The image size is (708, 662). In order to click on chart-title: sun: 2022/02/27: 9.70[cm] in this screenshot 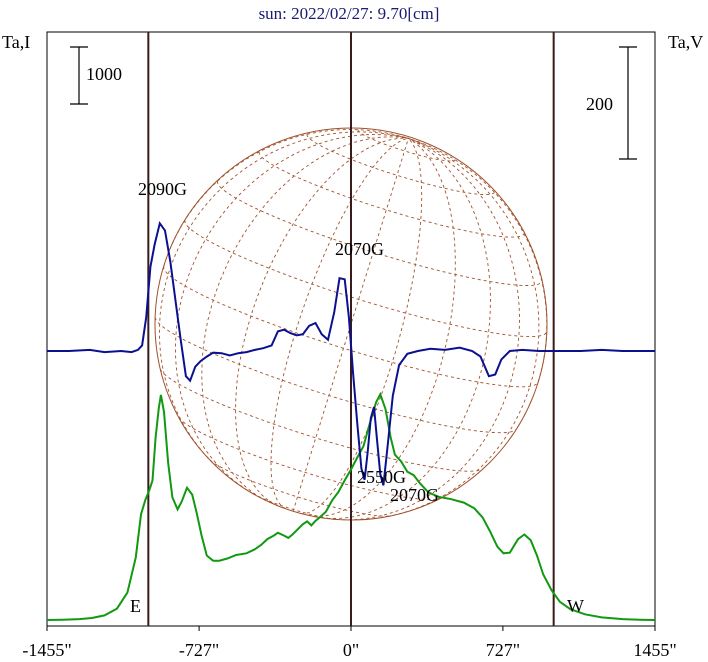, I will do `click(349, 13)`.